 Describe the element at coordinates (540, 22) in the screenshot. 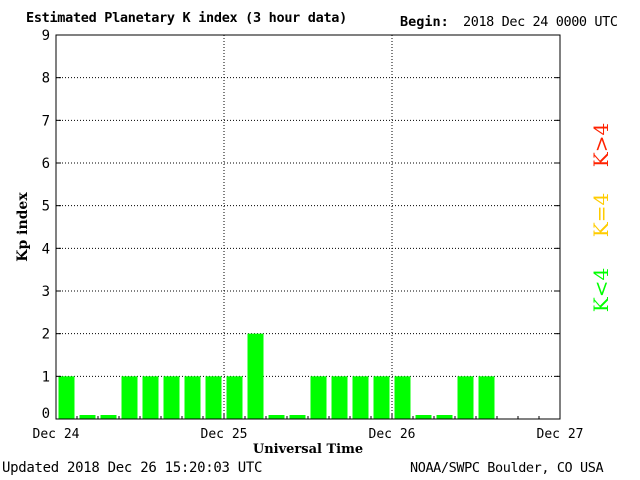

I see `begin-value: 2018 Dec 24 0000 UTC` at that location.